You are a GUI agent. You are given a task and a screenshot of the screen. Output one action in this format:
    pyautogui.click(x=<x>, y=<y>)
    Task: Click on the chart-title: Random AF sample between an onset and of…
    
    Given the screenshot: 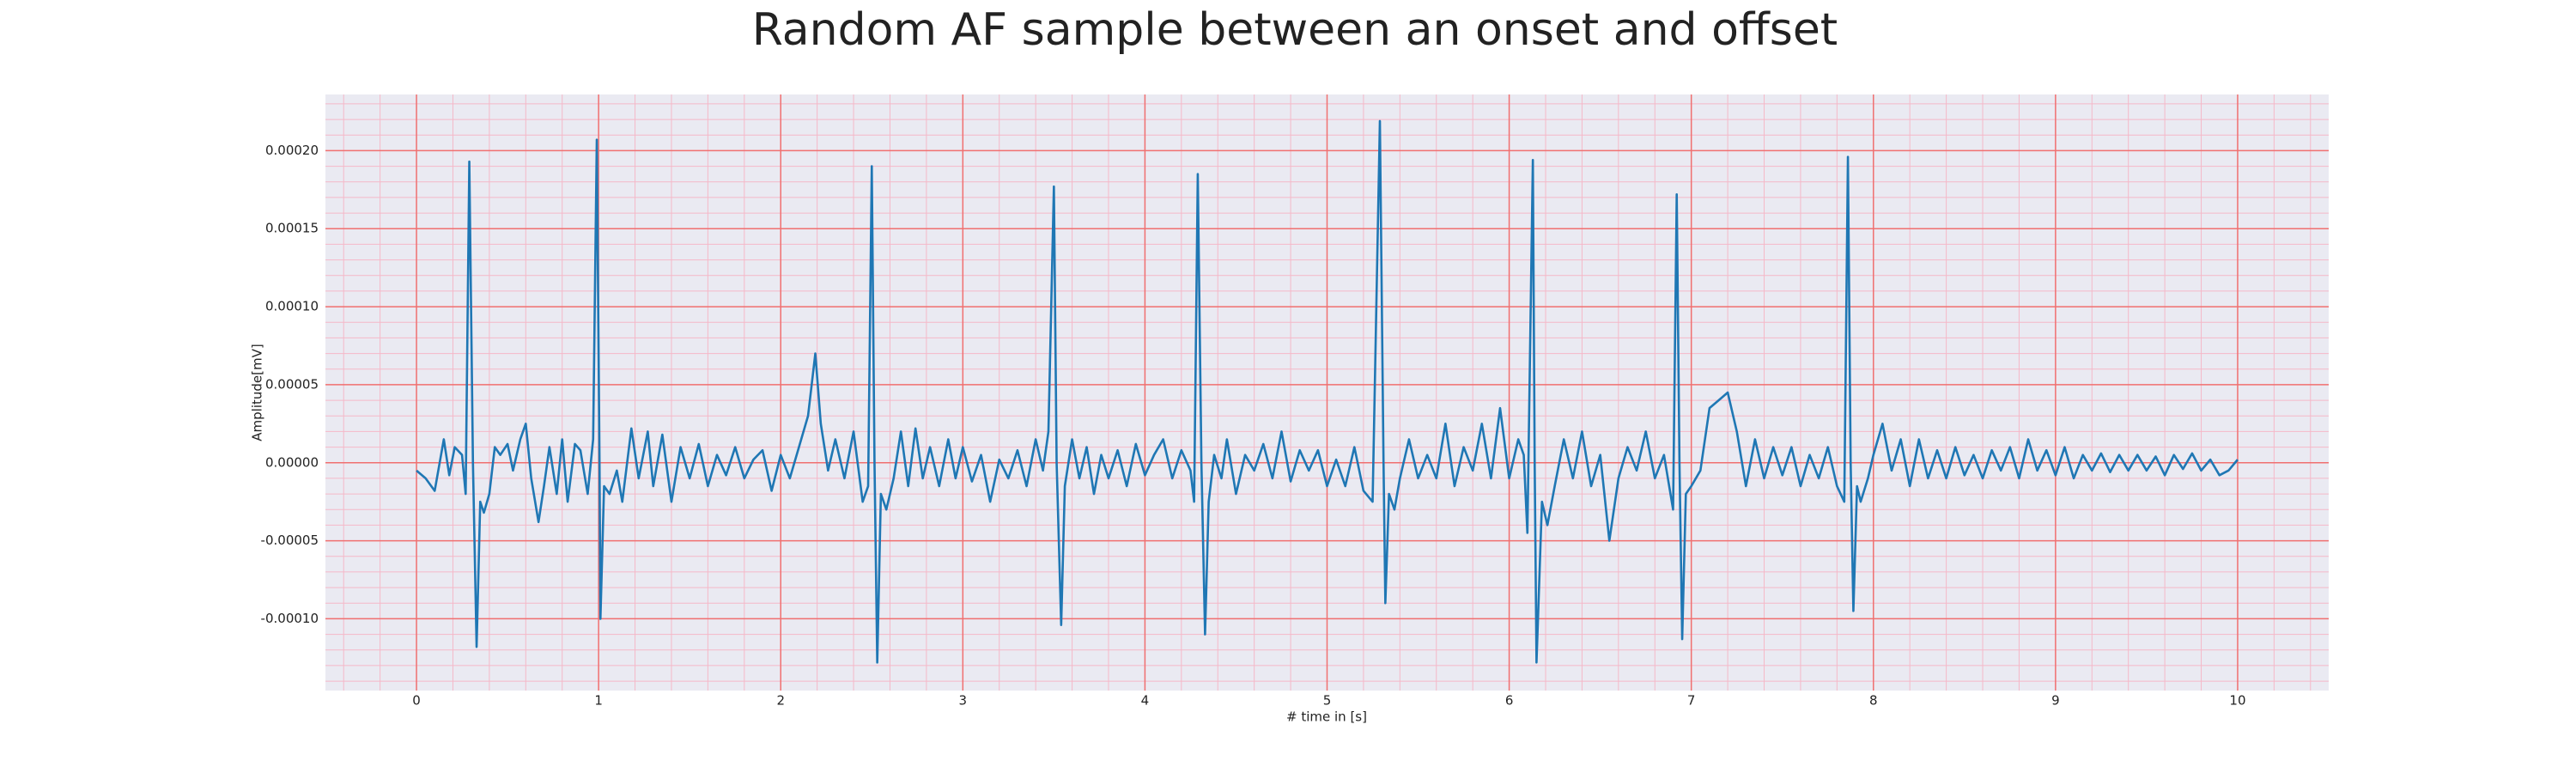 What is the action you would take?
    pyautogui.click(x=1295, y=30)
    